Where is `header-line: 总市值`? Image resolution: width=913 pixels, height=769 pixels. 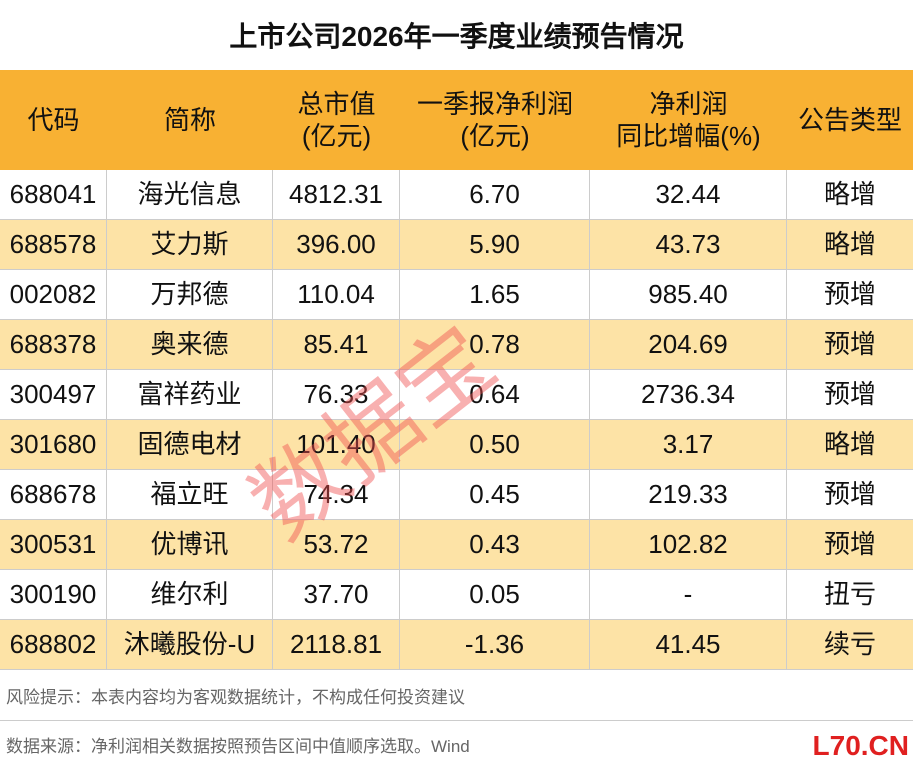
header-line: 总市值 is located at coordinates (336, 103).